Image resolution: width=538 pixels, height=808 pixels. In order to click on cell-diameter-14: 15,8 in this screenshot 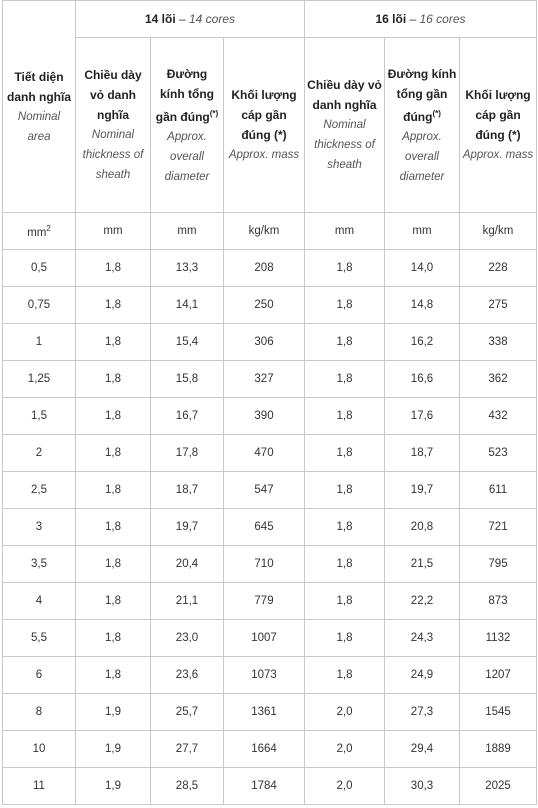, I will do `click(187, 379)`.